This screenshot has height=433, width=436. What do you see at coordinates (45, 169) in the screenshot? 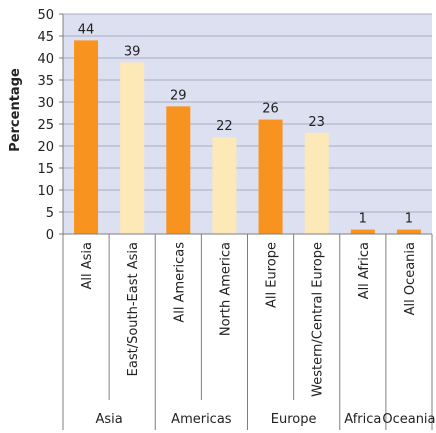
I see `y-tick-label: 15` at bounding box center [45, 169].